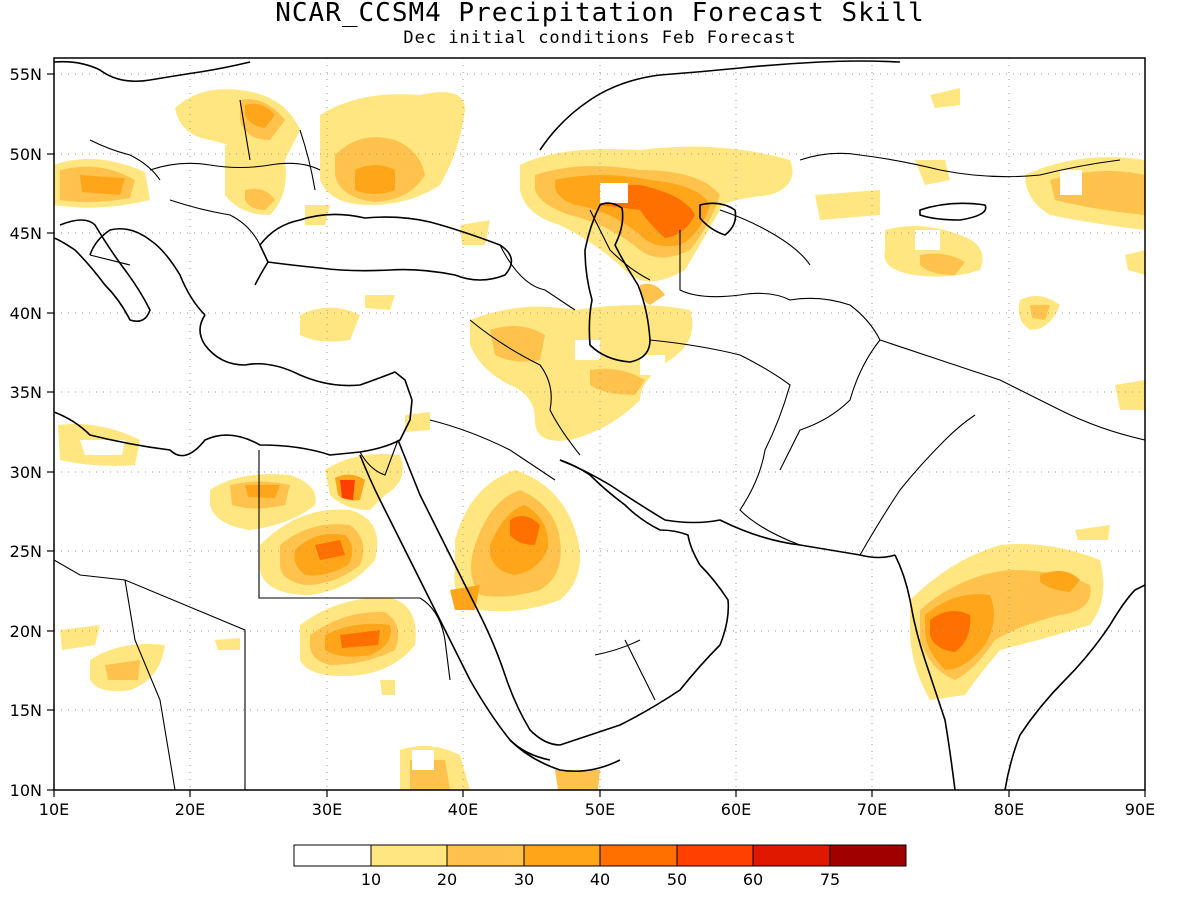  I want to click on colorbar: 10 20 30 40 50 60 75, so click(600, 866).